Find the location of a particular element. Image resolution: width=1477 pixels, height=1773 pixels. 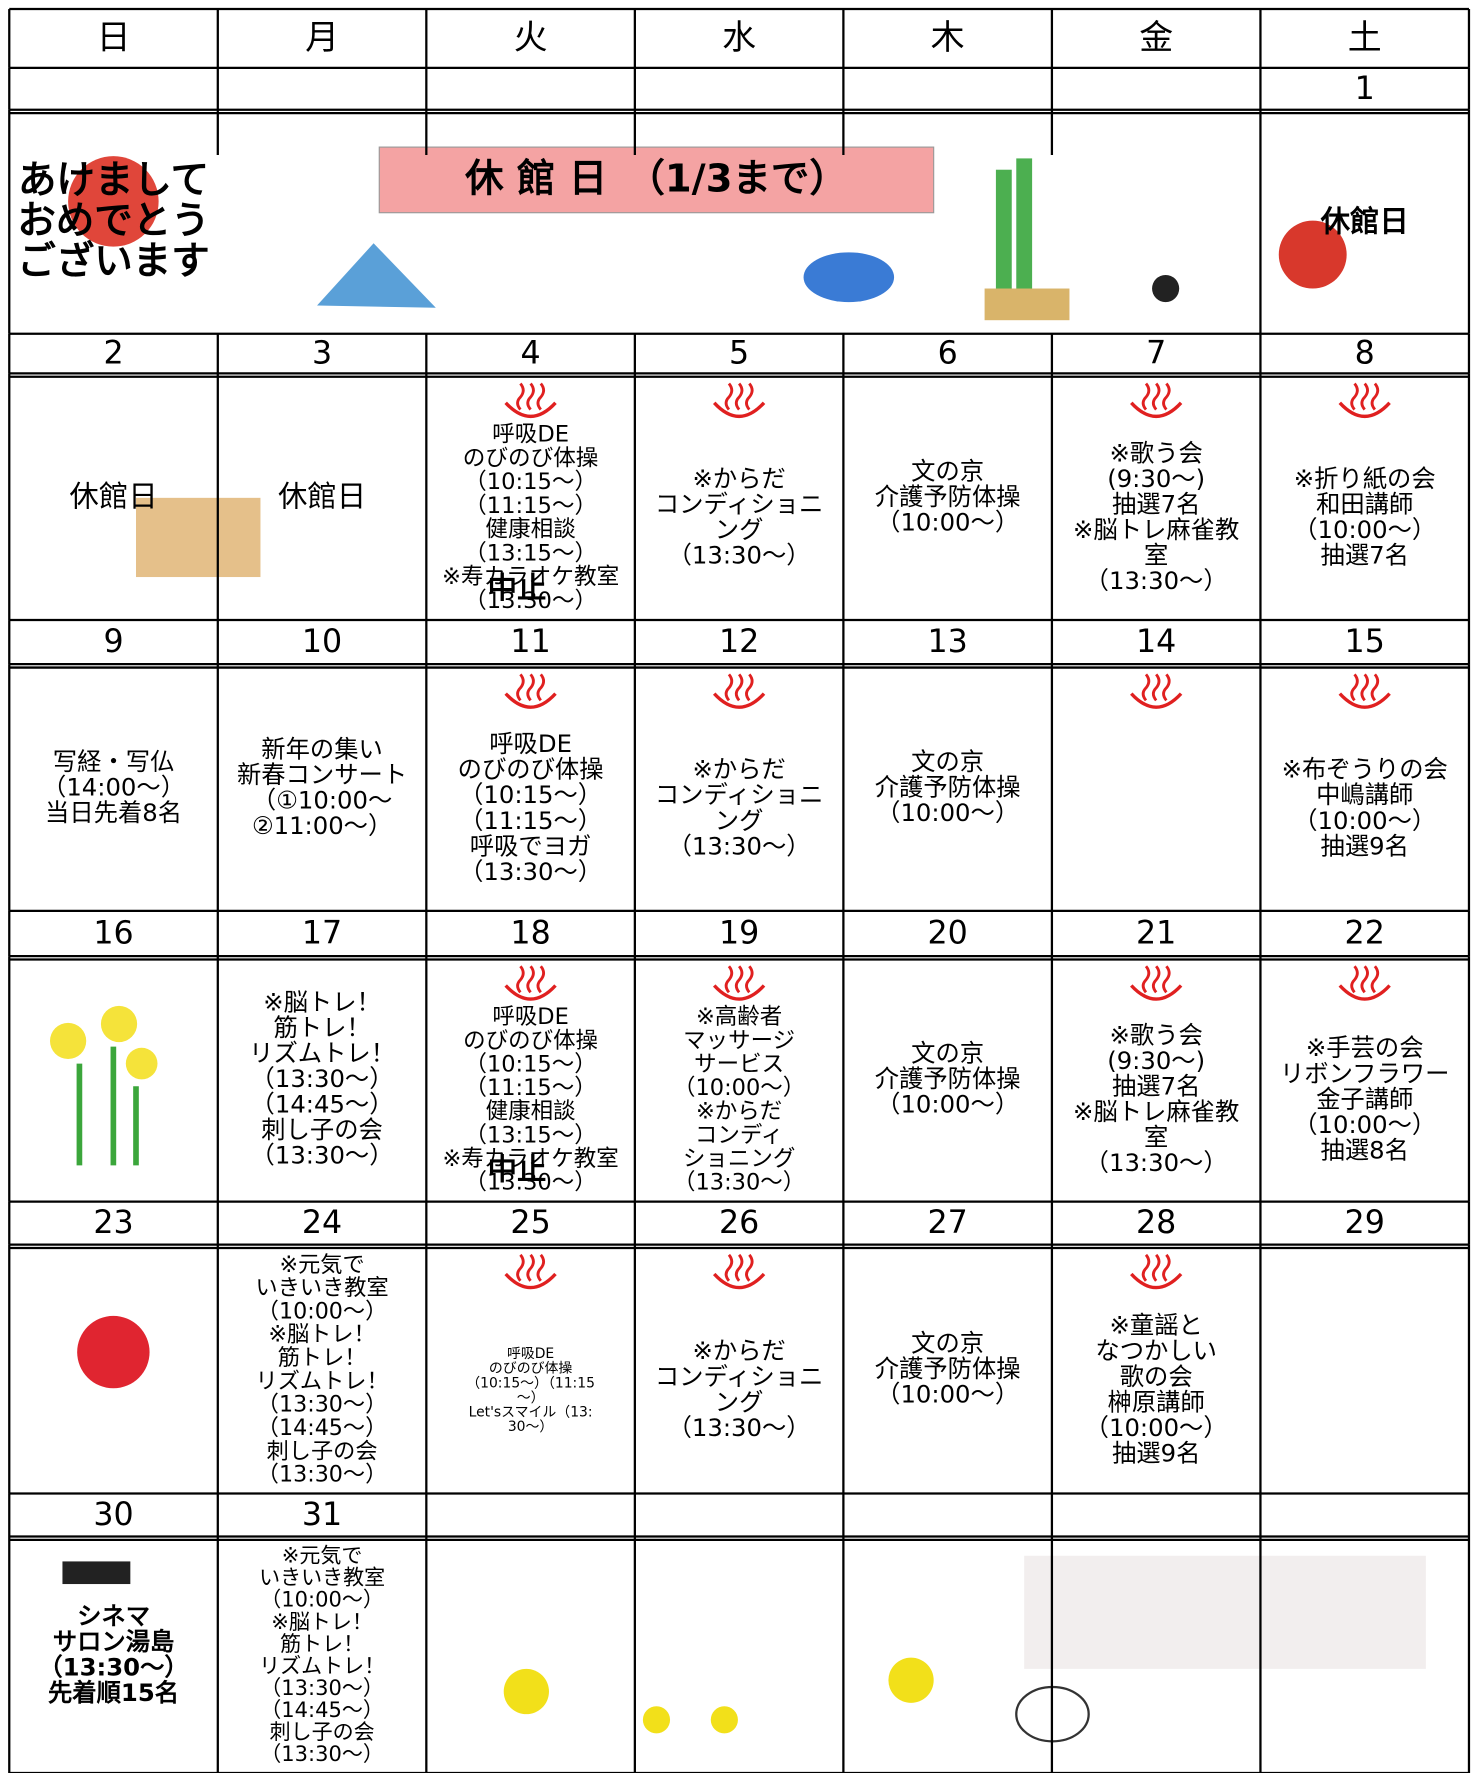

event-line: のびのび体操 is located at coordinates (530, 1369).